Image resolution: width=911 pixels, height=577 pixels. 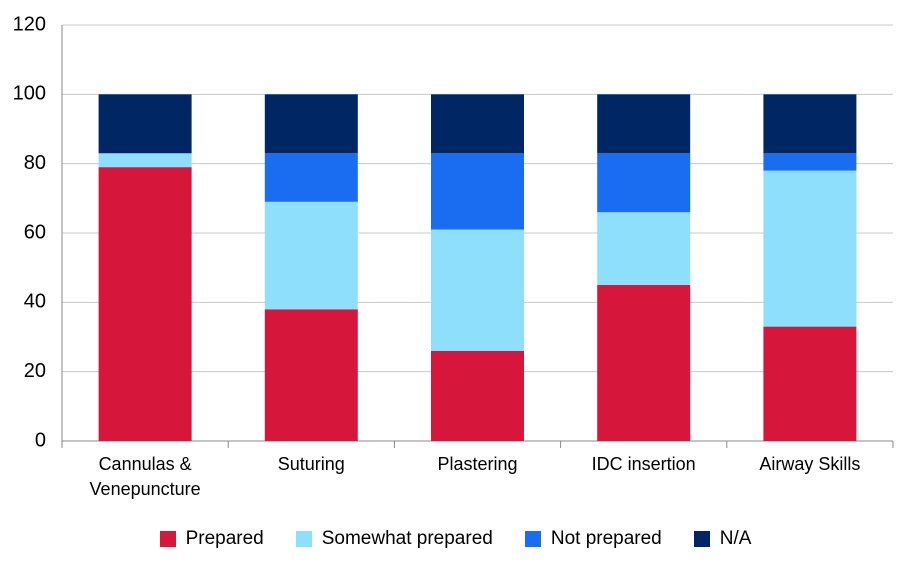 What do you see at coordinates (35, 163) in the screenshot?
I see `y-tick-label: 80` at bounding box center [35, 163].